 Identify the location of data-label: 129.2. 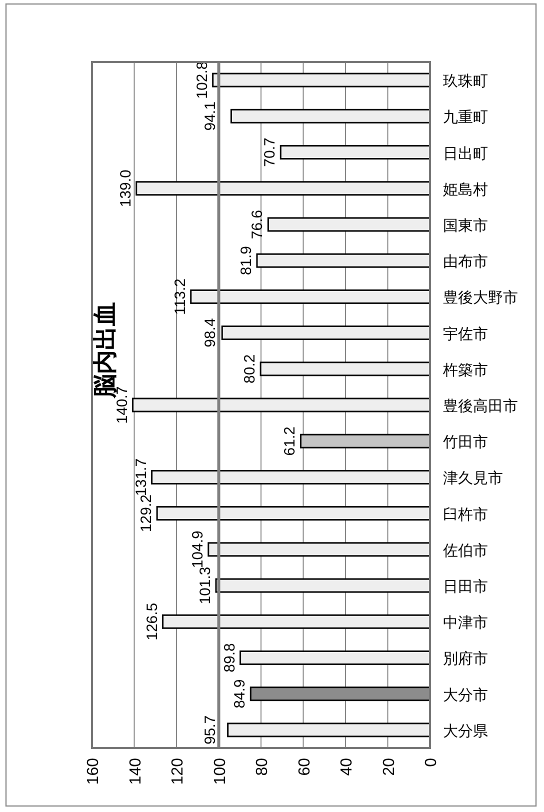
(147, 513).